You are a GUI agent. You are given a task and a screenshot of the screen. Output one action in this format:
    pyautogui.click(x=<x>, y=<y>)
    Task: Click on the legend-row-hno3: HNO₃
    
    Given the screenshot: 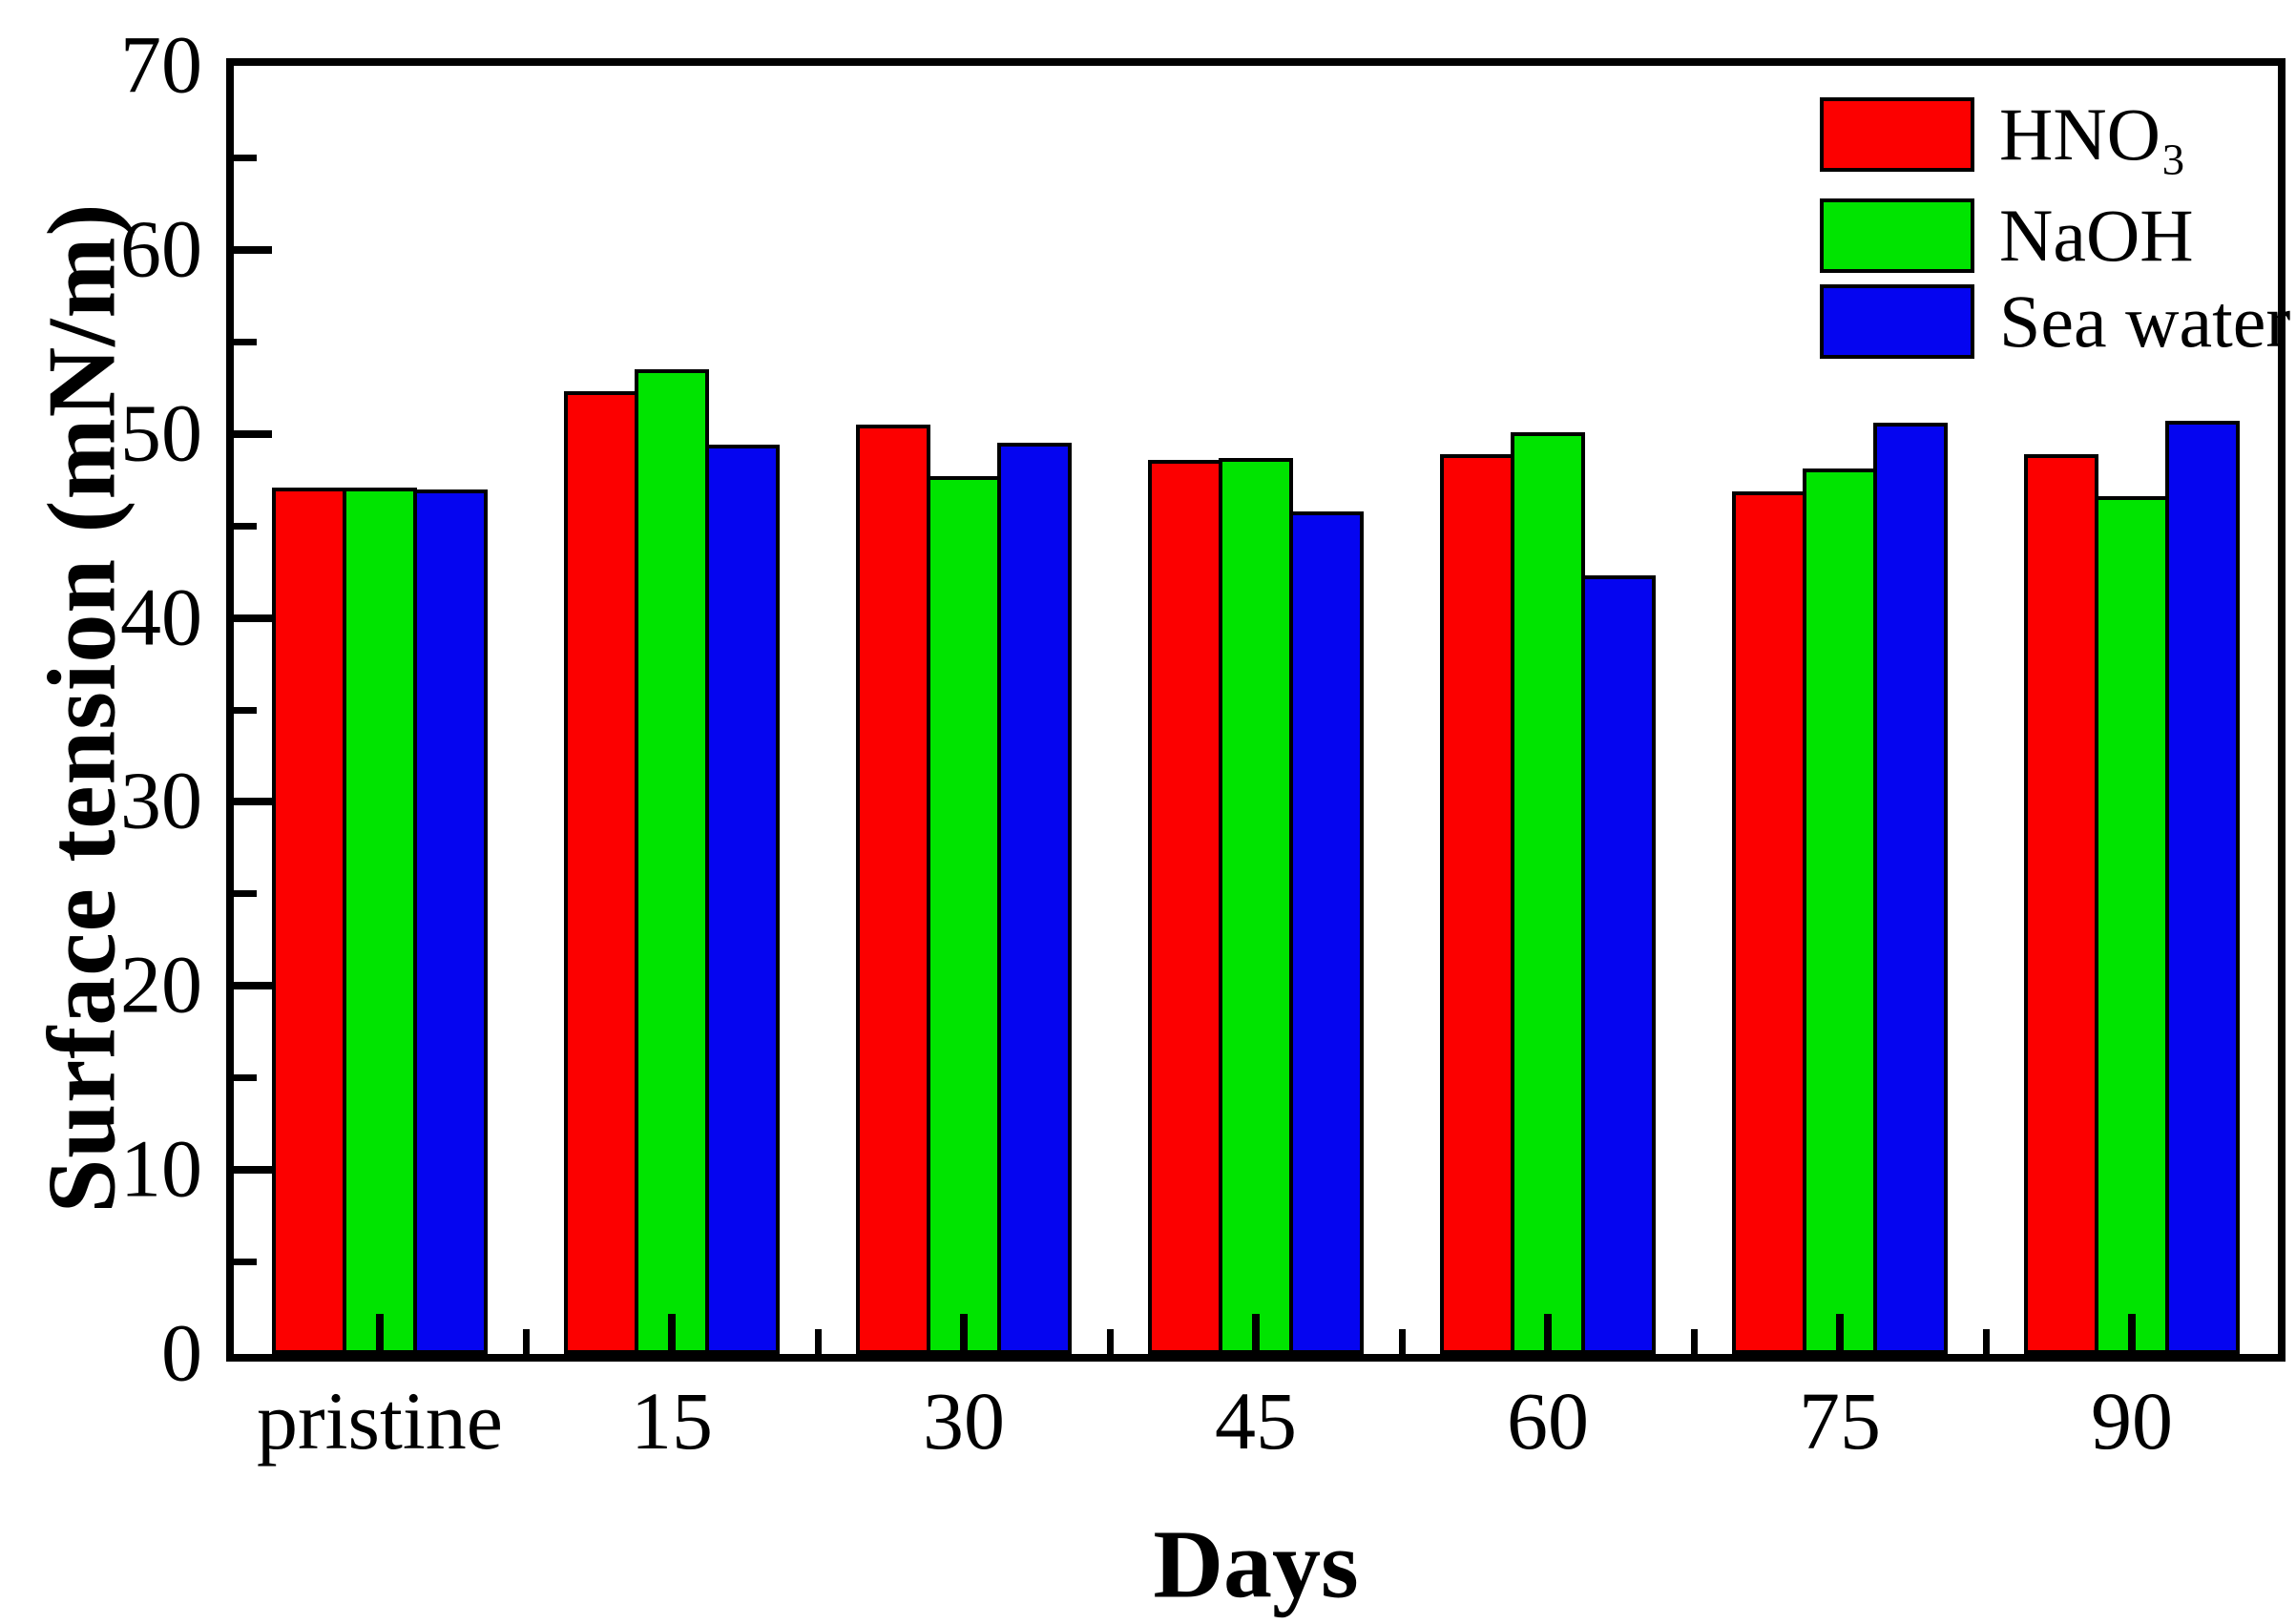 What is the action you would take?
    pyautogui.click(x=2055, y=134)
    